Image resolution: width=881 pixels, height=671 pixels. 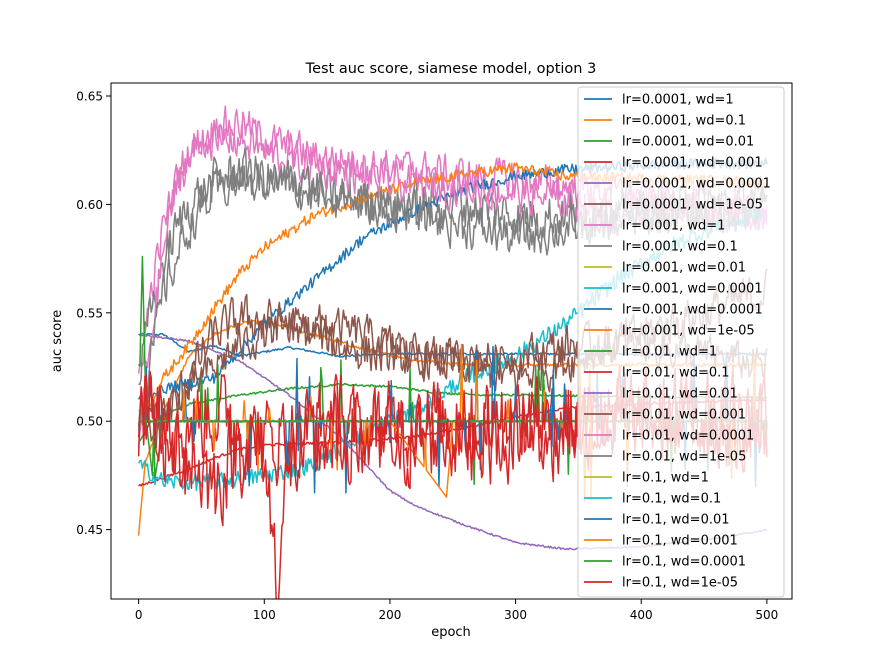 I want to click on y-axis-label: auc score, so click(x=57, y=341).